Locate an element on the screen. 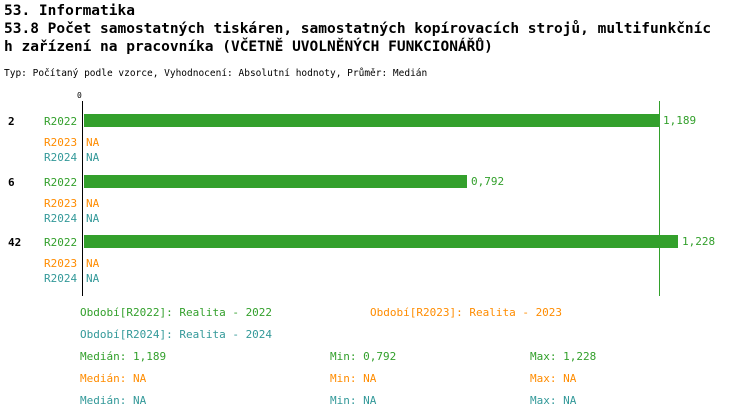 This screenshot has width=750, height=414. chart-group: 42 R2022 1,228 R2023 NA R2024 NA is located at coordinates (375, 261).